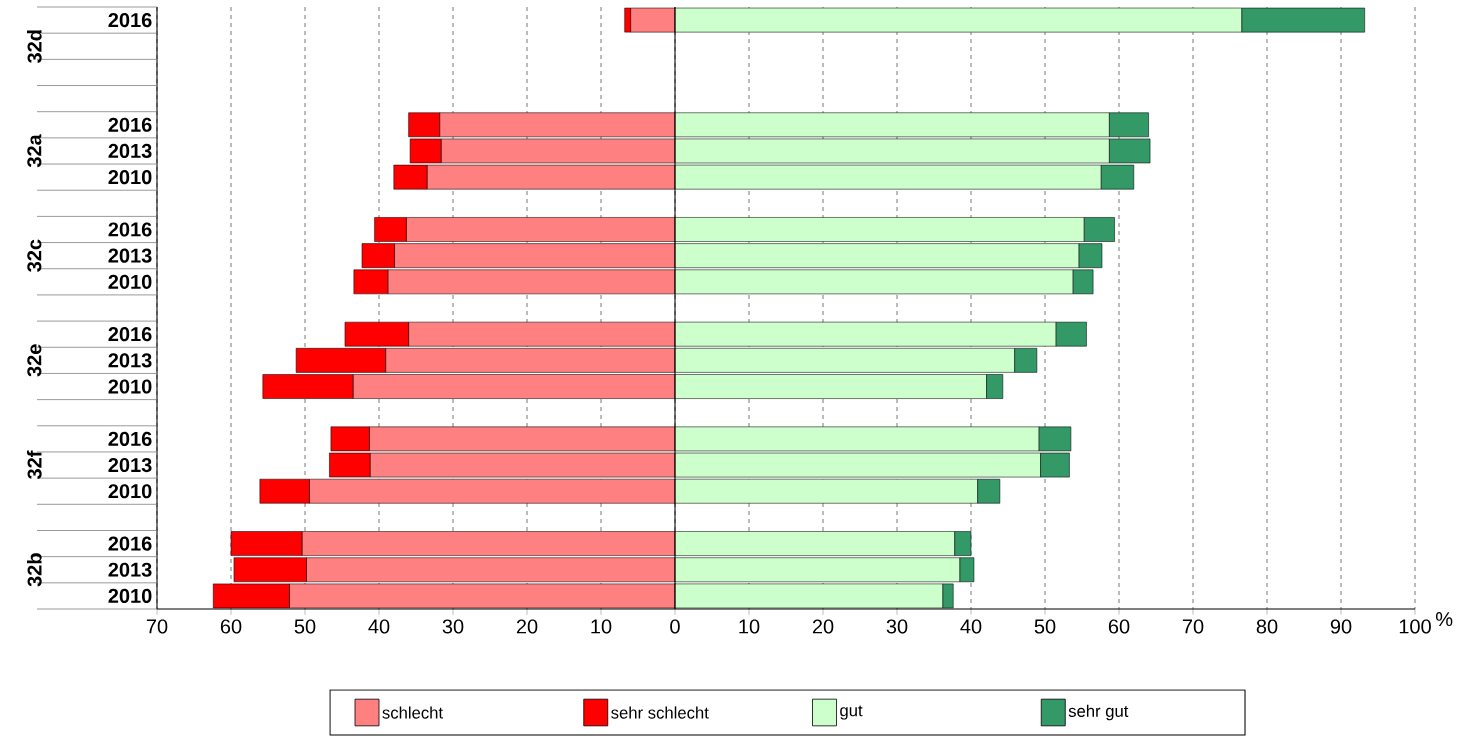 This screenshot has height=736, width=1477. Describe the element at coordinates (34, 360) in the screenshot. I see `text: 32e` at that location.